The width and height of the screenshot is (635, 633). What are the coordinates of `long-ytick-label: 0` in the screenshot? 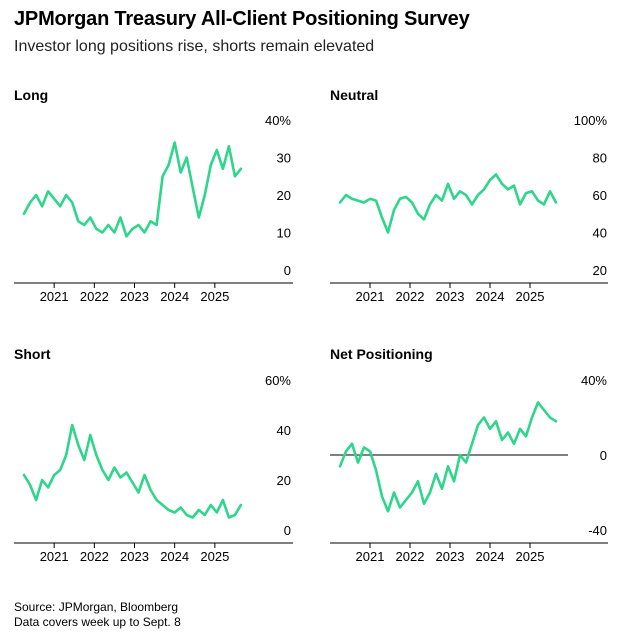 It's located at (287, 270).